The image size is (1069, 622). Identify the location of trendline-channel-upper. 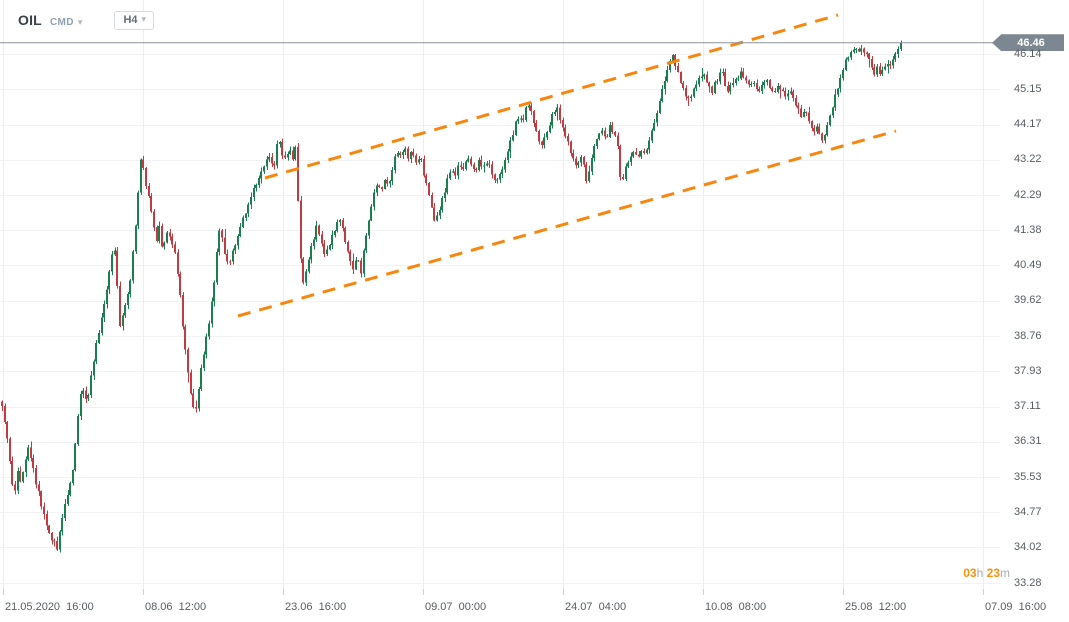
(551, 96).